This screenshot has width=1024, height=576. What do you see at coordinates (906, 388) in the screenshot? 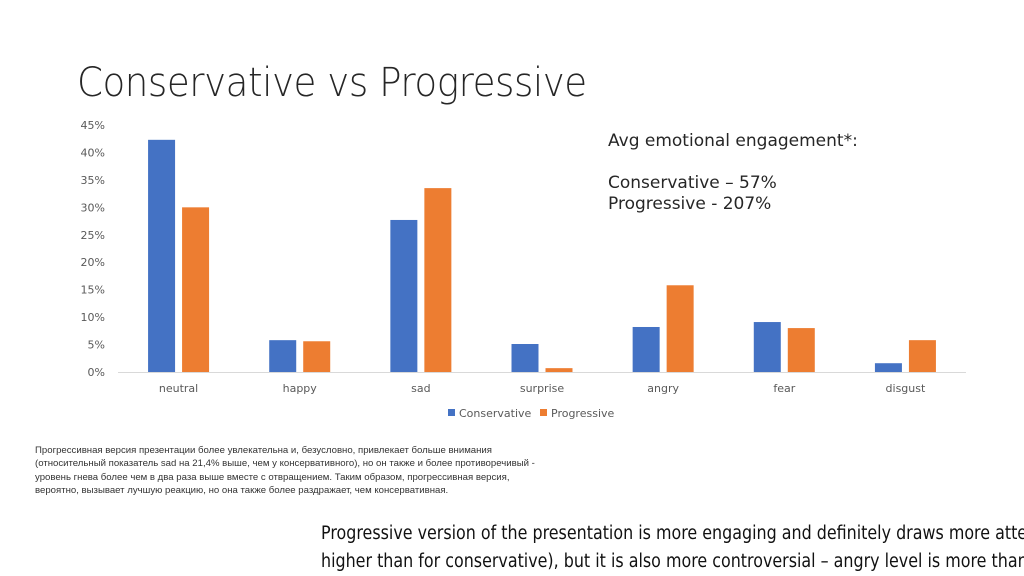
I see `x-tick-label: disgust` at bounding box center [906, 388].